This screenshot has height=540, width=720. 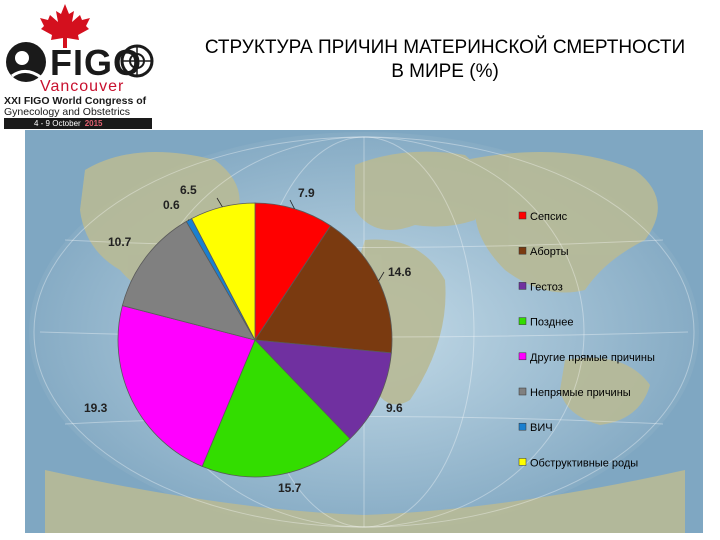 I want to click on data-label-1: 7.9, so click(x=306, y=193).